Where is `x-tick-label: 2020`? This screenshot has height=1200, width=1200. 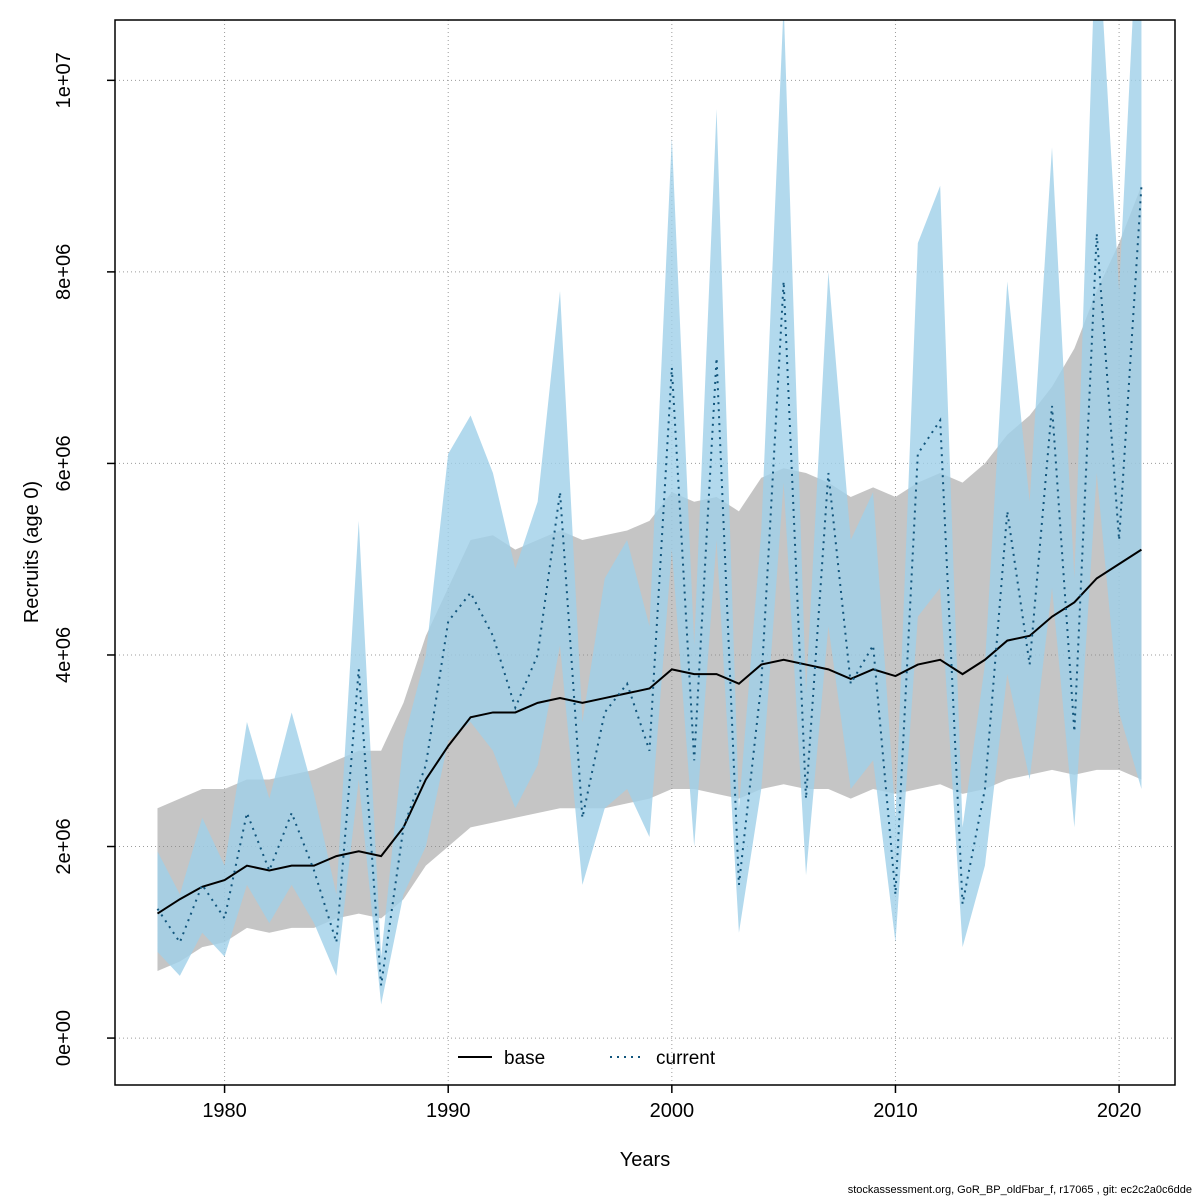 x-tick-label: 2020 is located at coordinates (1119, 1111).